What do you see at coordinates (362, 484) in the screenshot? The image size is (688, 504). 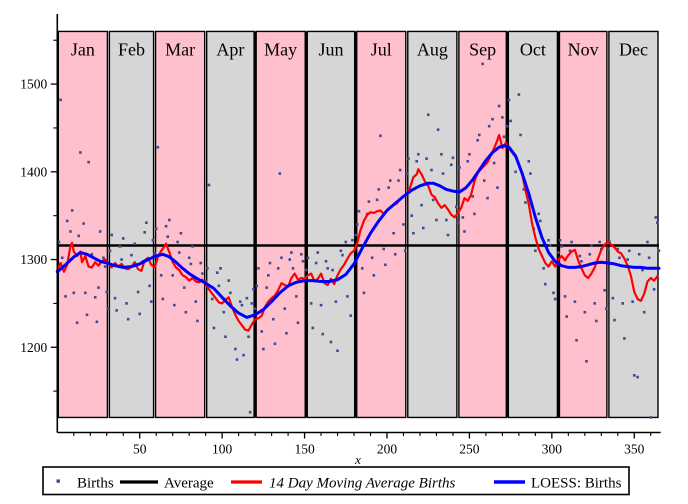 I see `legend-label-moving-average: 14 Day Moving Average Births` at bounding box center [362, 484].